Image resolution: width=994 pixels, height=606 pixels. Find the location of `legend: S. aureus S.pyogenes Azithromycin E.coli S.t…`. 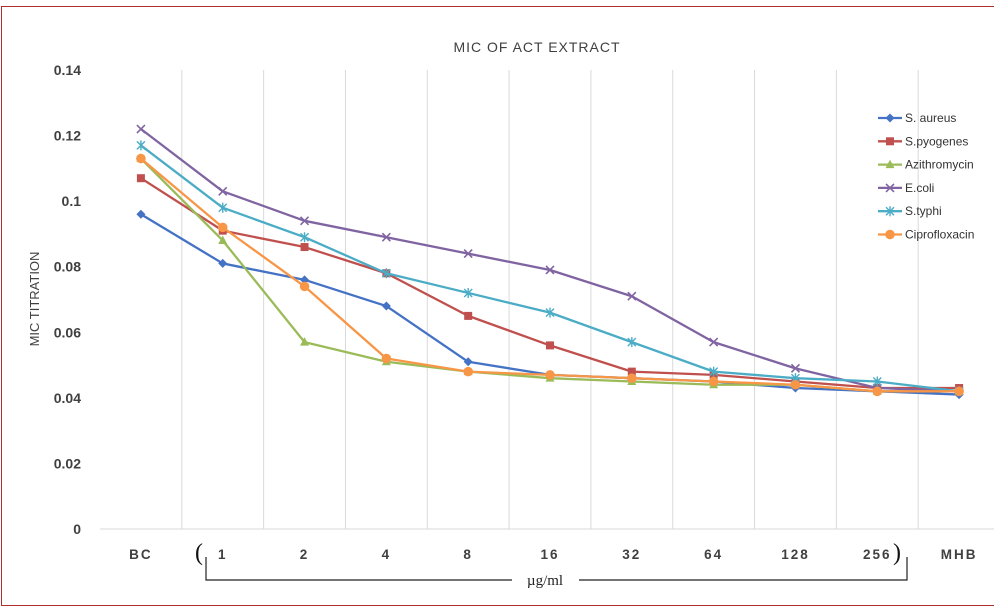

legend: S. aureus S.pyogenes Azithromycin E.coli S.t… is located at coordinates (926, 176).